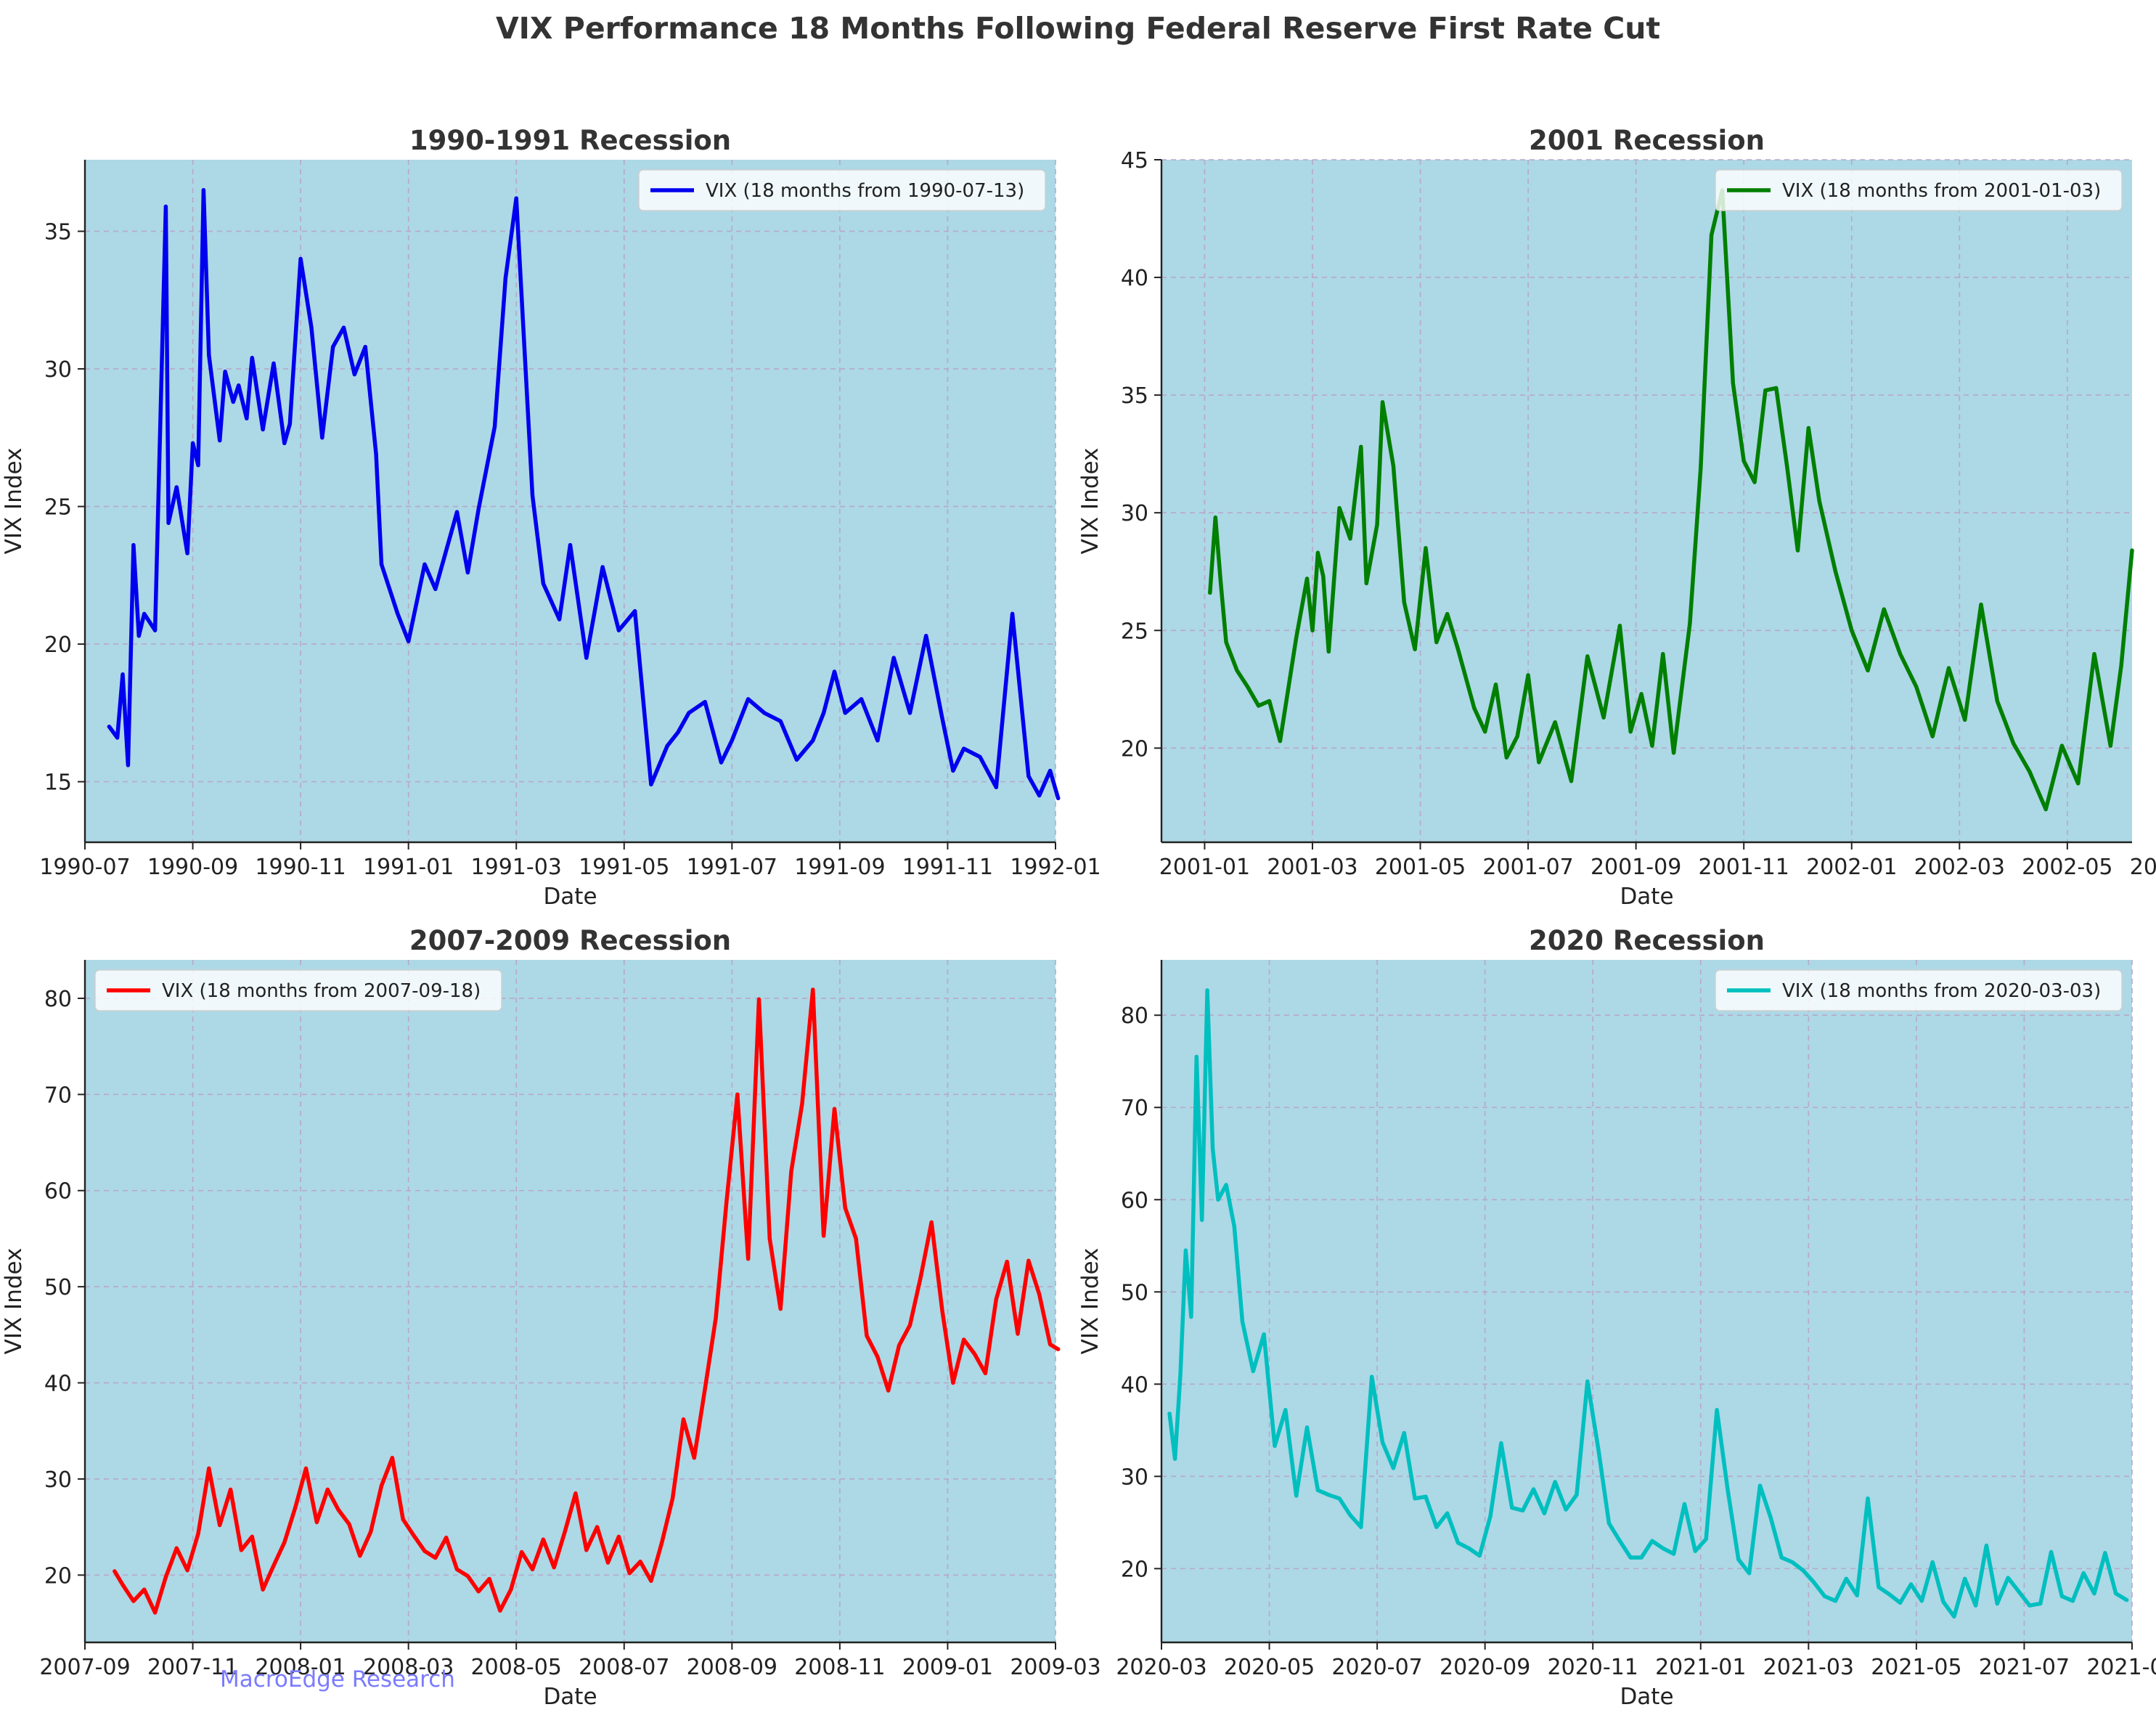  What do you see at coordinates (1919, 990) in the screenshot?
I see `chart-4-legend: VIX (18 months from 2020-03-03)` at bounding box center [1919, 990].